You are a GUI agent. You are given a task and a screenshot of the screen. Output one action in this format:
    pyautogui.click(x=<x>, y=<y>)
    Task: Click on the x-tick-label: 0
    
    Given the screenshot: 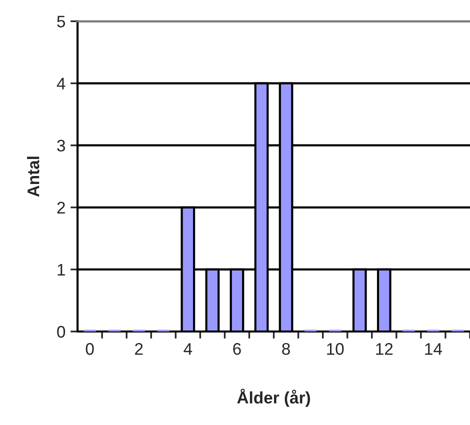 What is the action you would take?
    pyautogui.click(x=90, y=349)
    